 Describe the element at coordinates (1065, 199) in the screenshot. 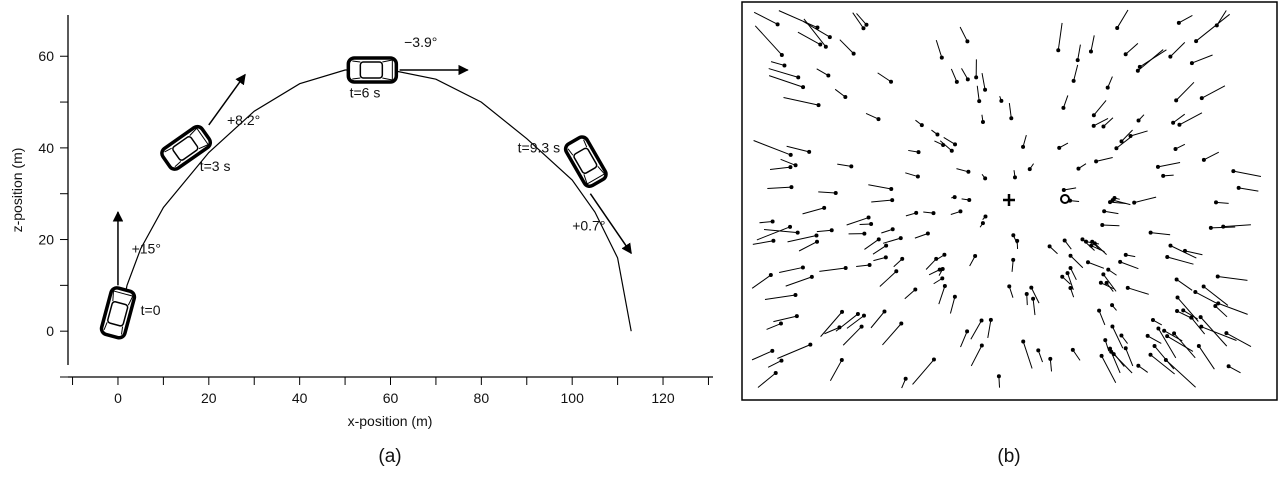

I see `focus-circle` at that location.